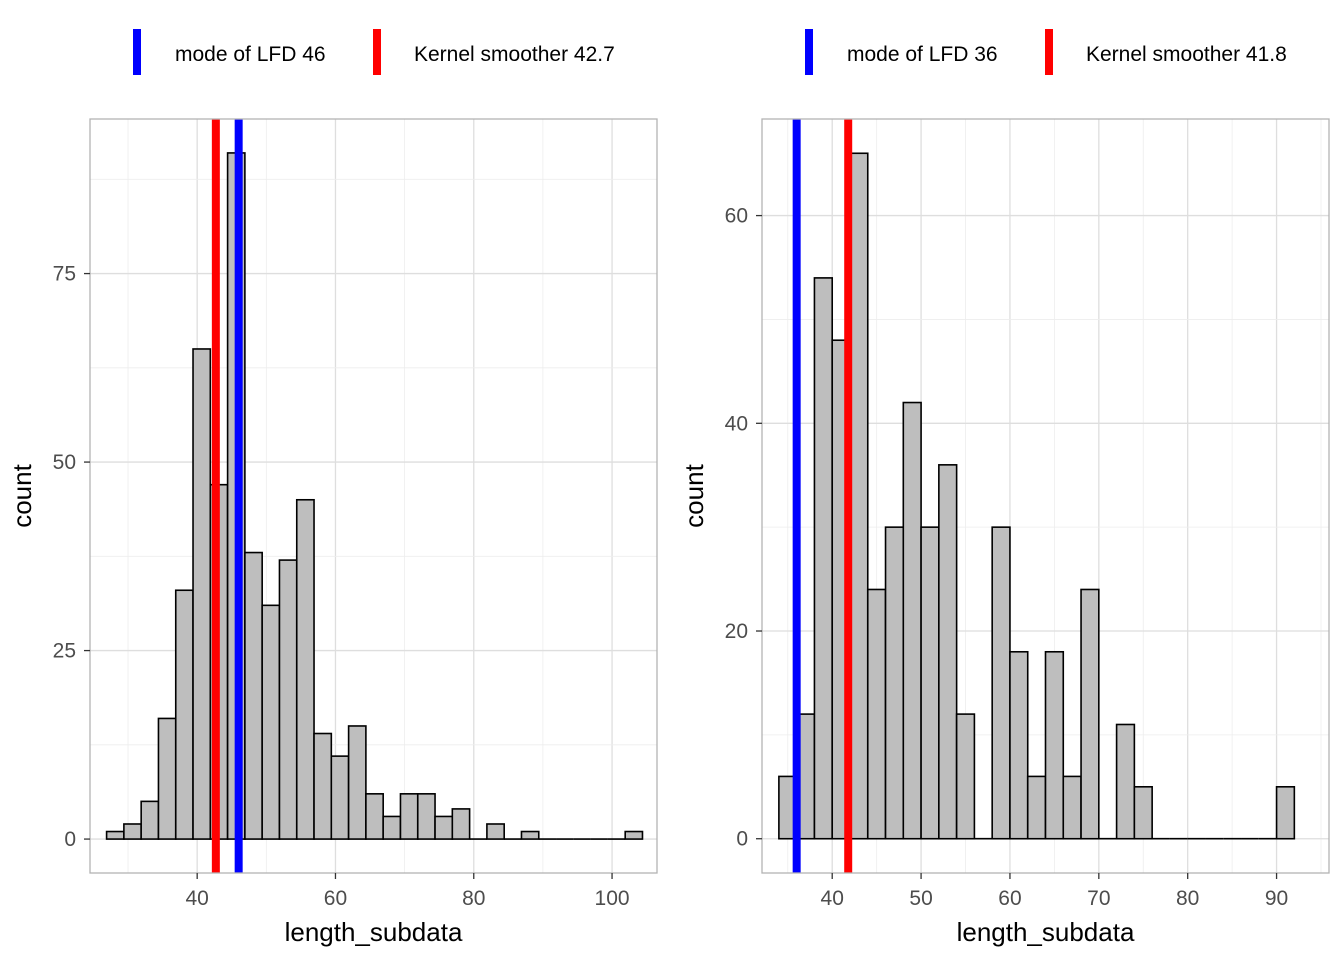 This screenshot has height=960, width=1344. Describe the element at coordinates (736, 423) in the screenshot. I see `y-tick-label: 40` at that location.